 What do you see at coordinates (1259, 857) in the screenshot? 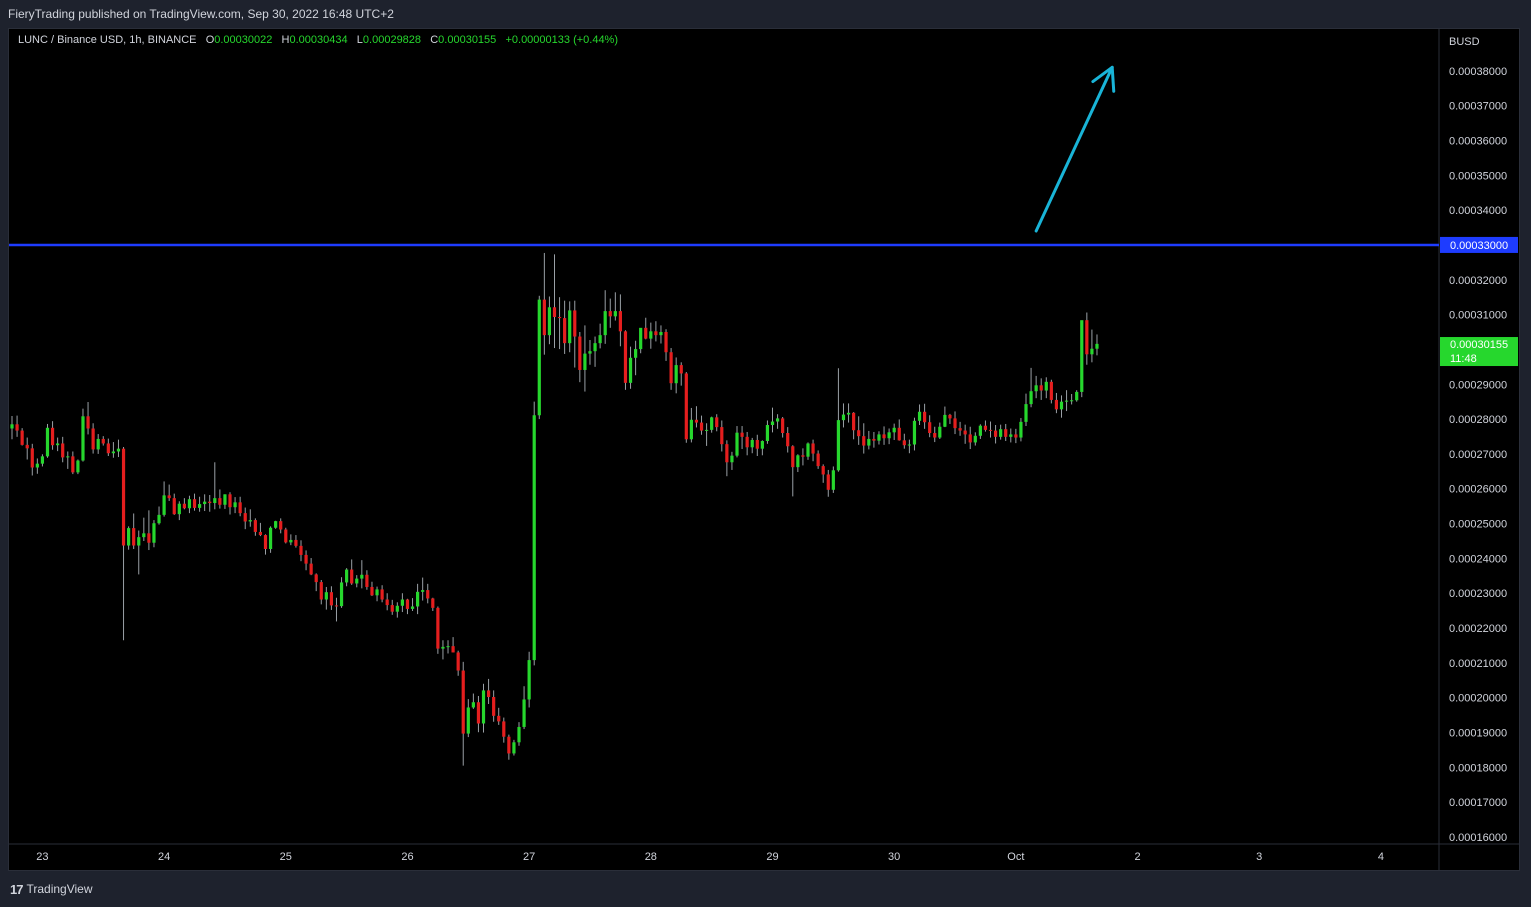
I see `time-axis-tick: 3` at bounding box center [1259, 857].